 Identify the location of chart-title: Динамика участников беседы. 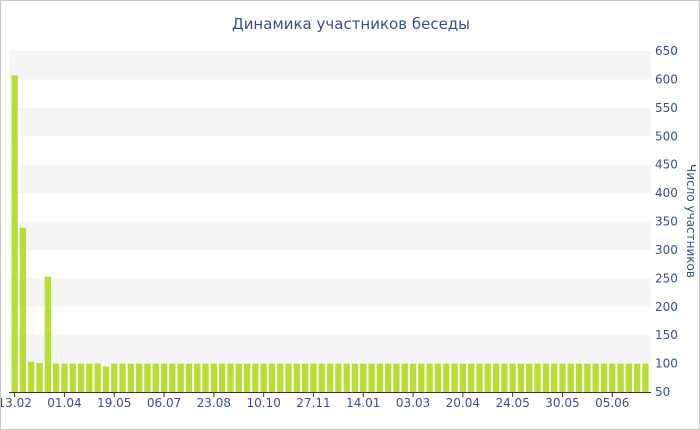
(351, 24).